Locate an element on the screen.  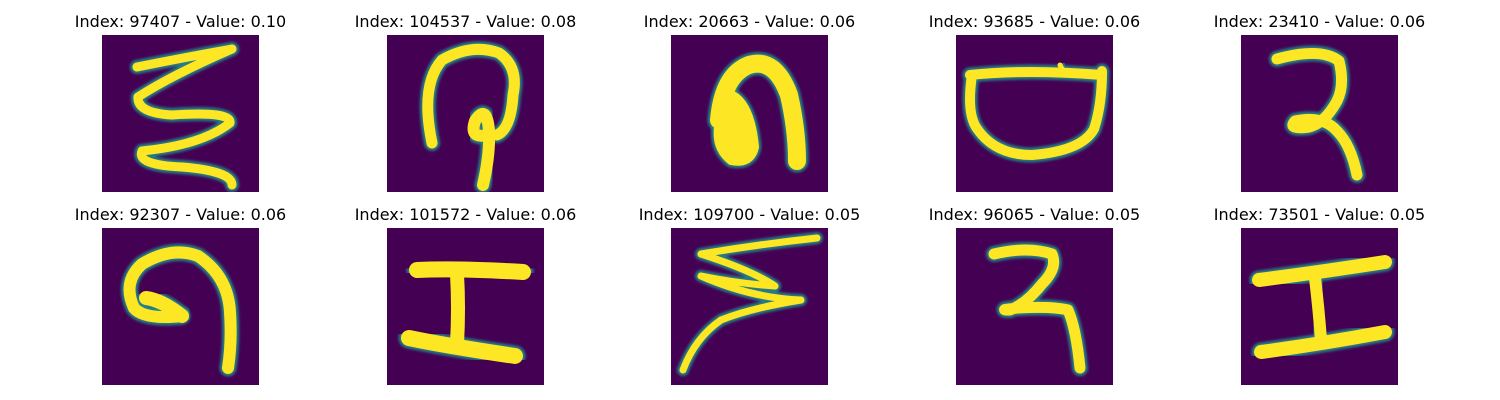
panel: Index: 23410 - Value: 0.06 is located at coordinates (1319, 102).